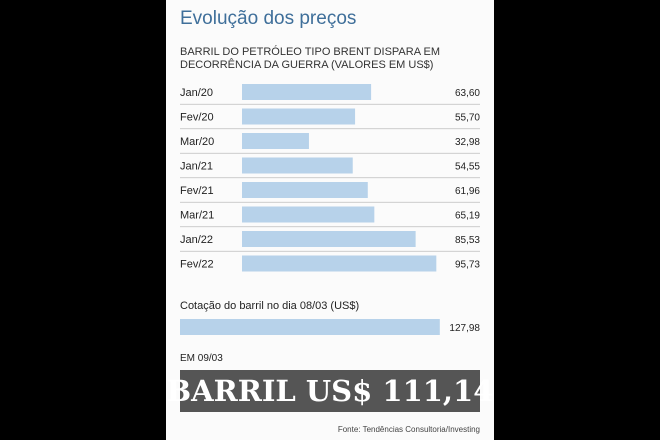  I want to click on value-label: 95,73, so click(467, 265).